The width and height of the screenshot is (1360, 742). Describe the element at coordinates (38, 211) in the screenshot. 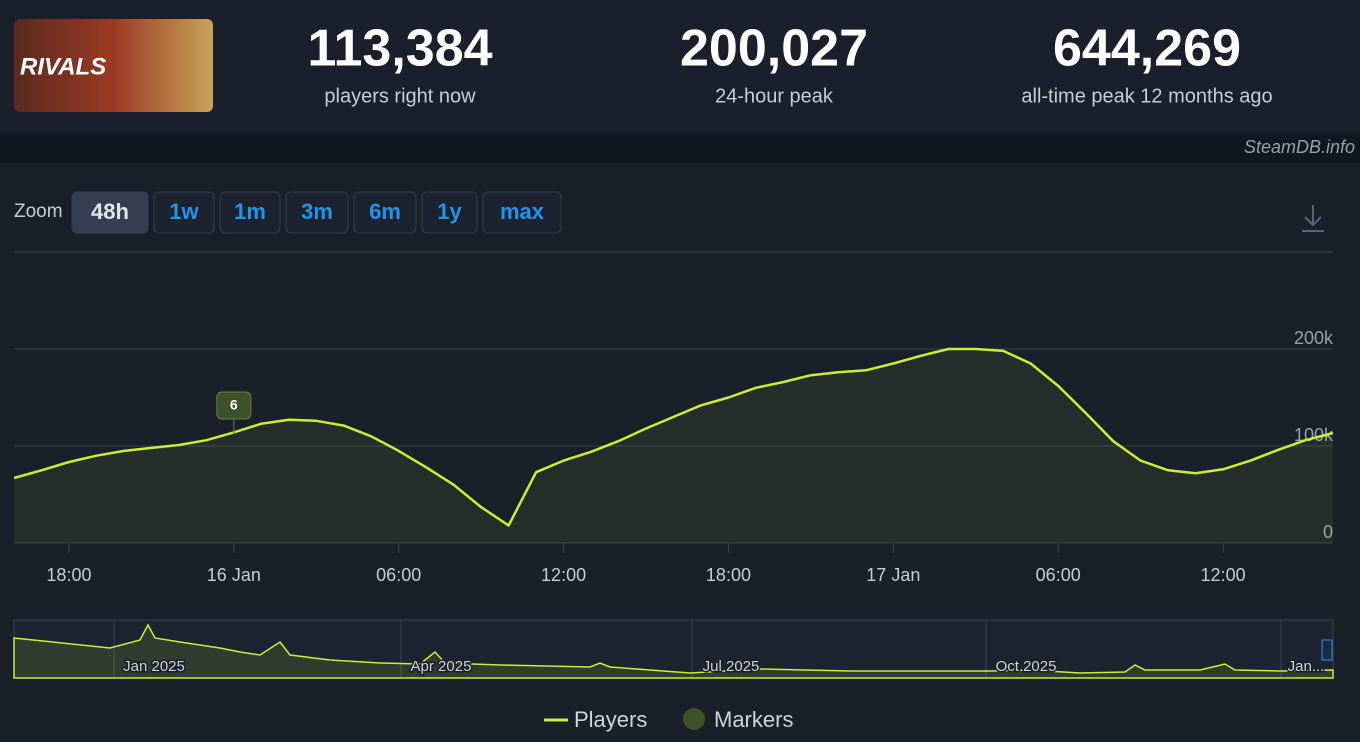

I see `zoom-label: Zoom` at that location.